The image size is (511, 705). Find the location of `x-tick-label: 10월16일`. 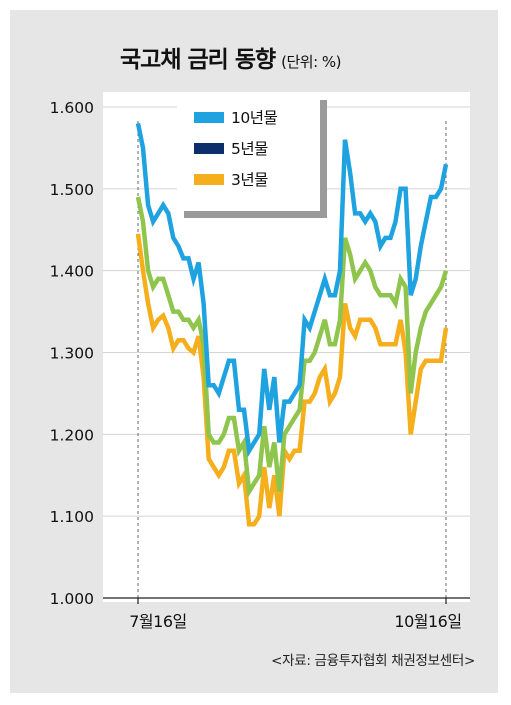

x-tick-label: 10월16일 is located at coordinates (427, 621).